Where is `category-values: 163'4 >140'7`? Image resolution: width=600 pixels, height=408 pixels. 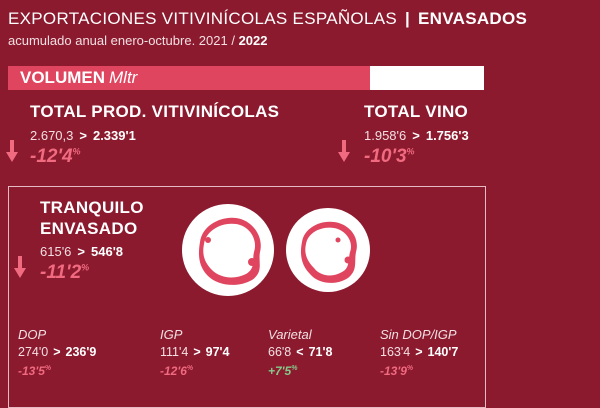
category-values: 163'4 >140'7 is located at coordinates (419, 352).